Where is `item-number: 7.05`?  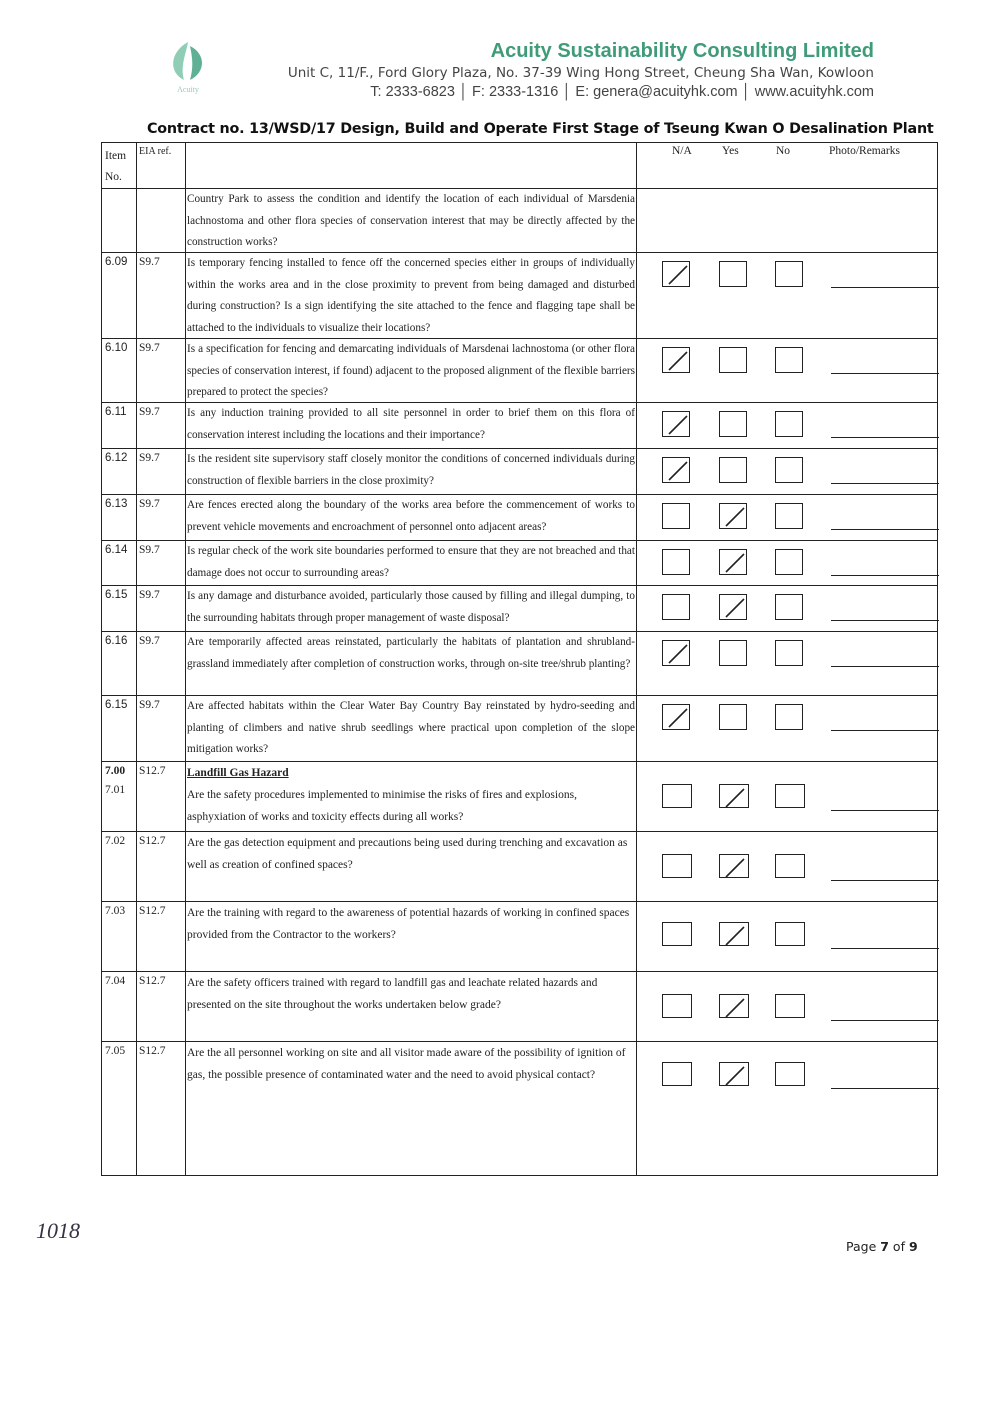 item-number: 7.05 is located at coordinates (115, 1051).